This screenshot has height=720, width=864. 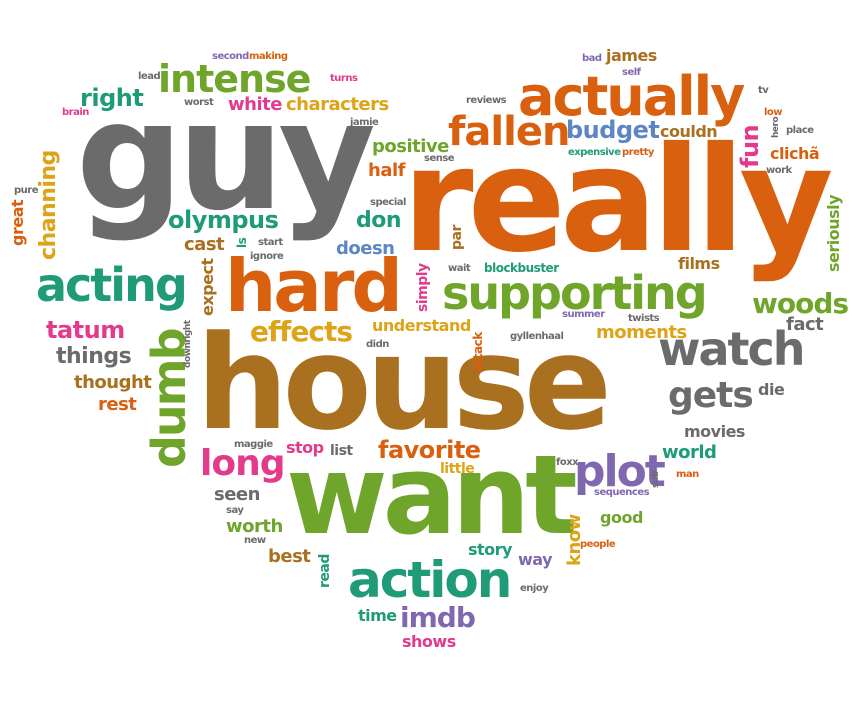 What do you see at coordinates (438, 617) in the screenshot?
I see `word-imdb: imdb` at bounding box center [438, 617].